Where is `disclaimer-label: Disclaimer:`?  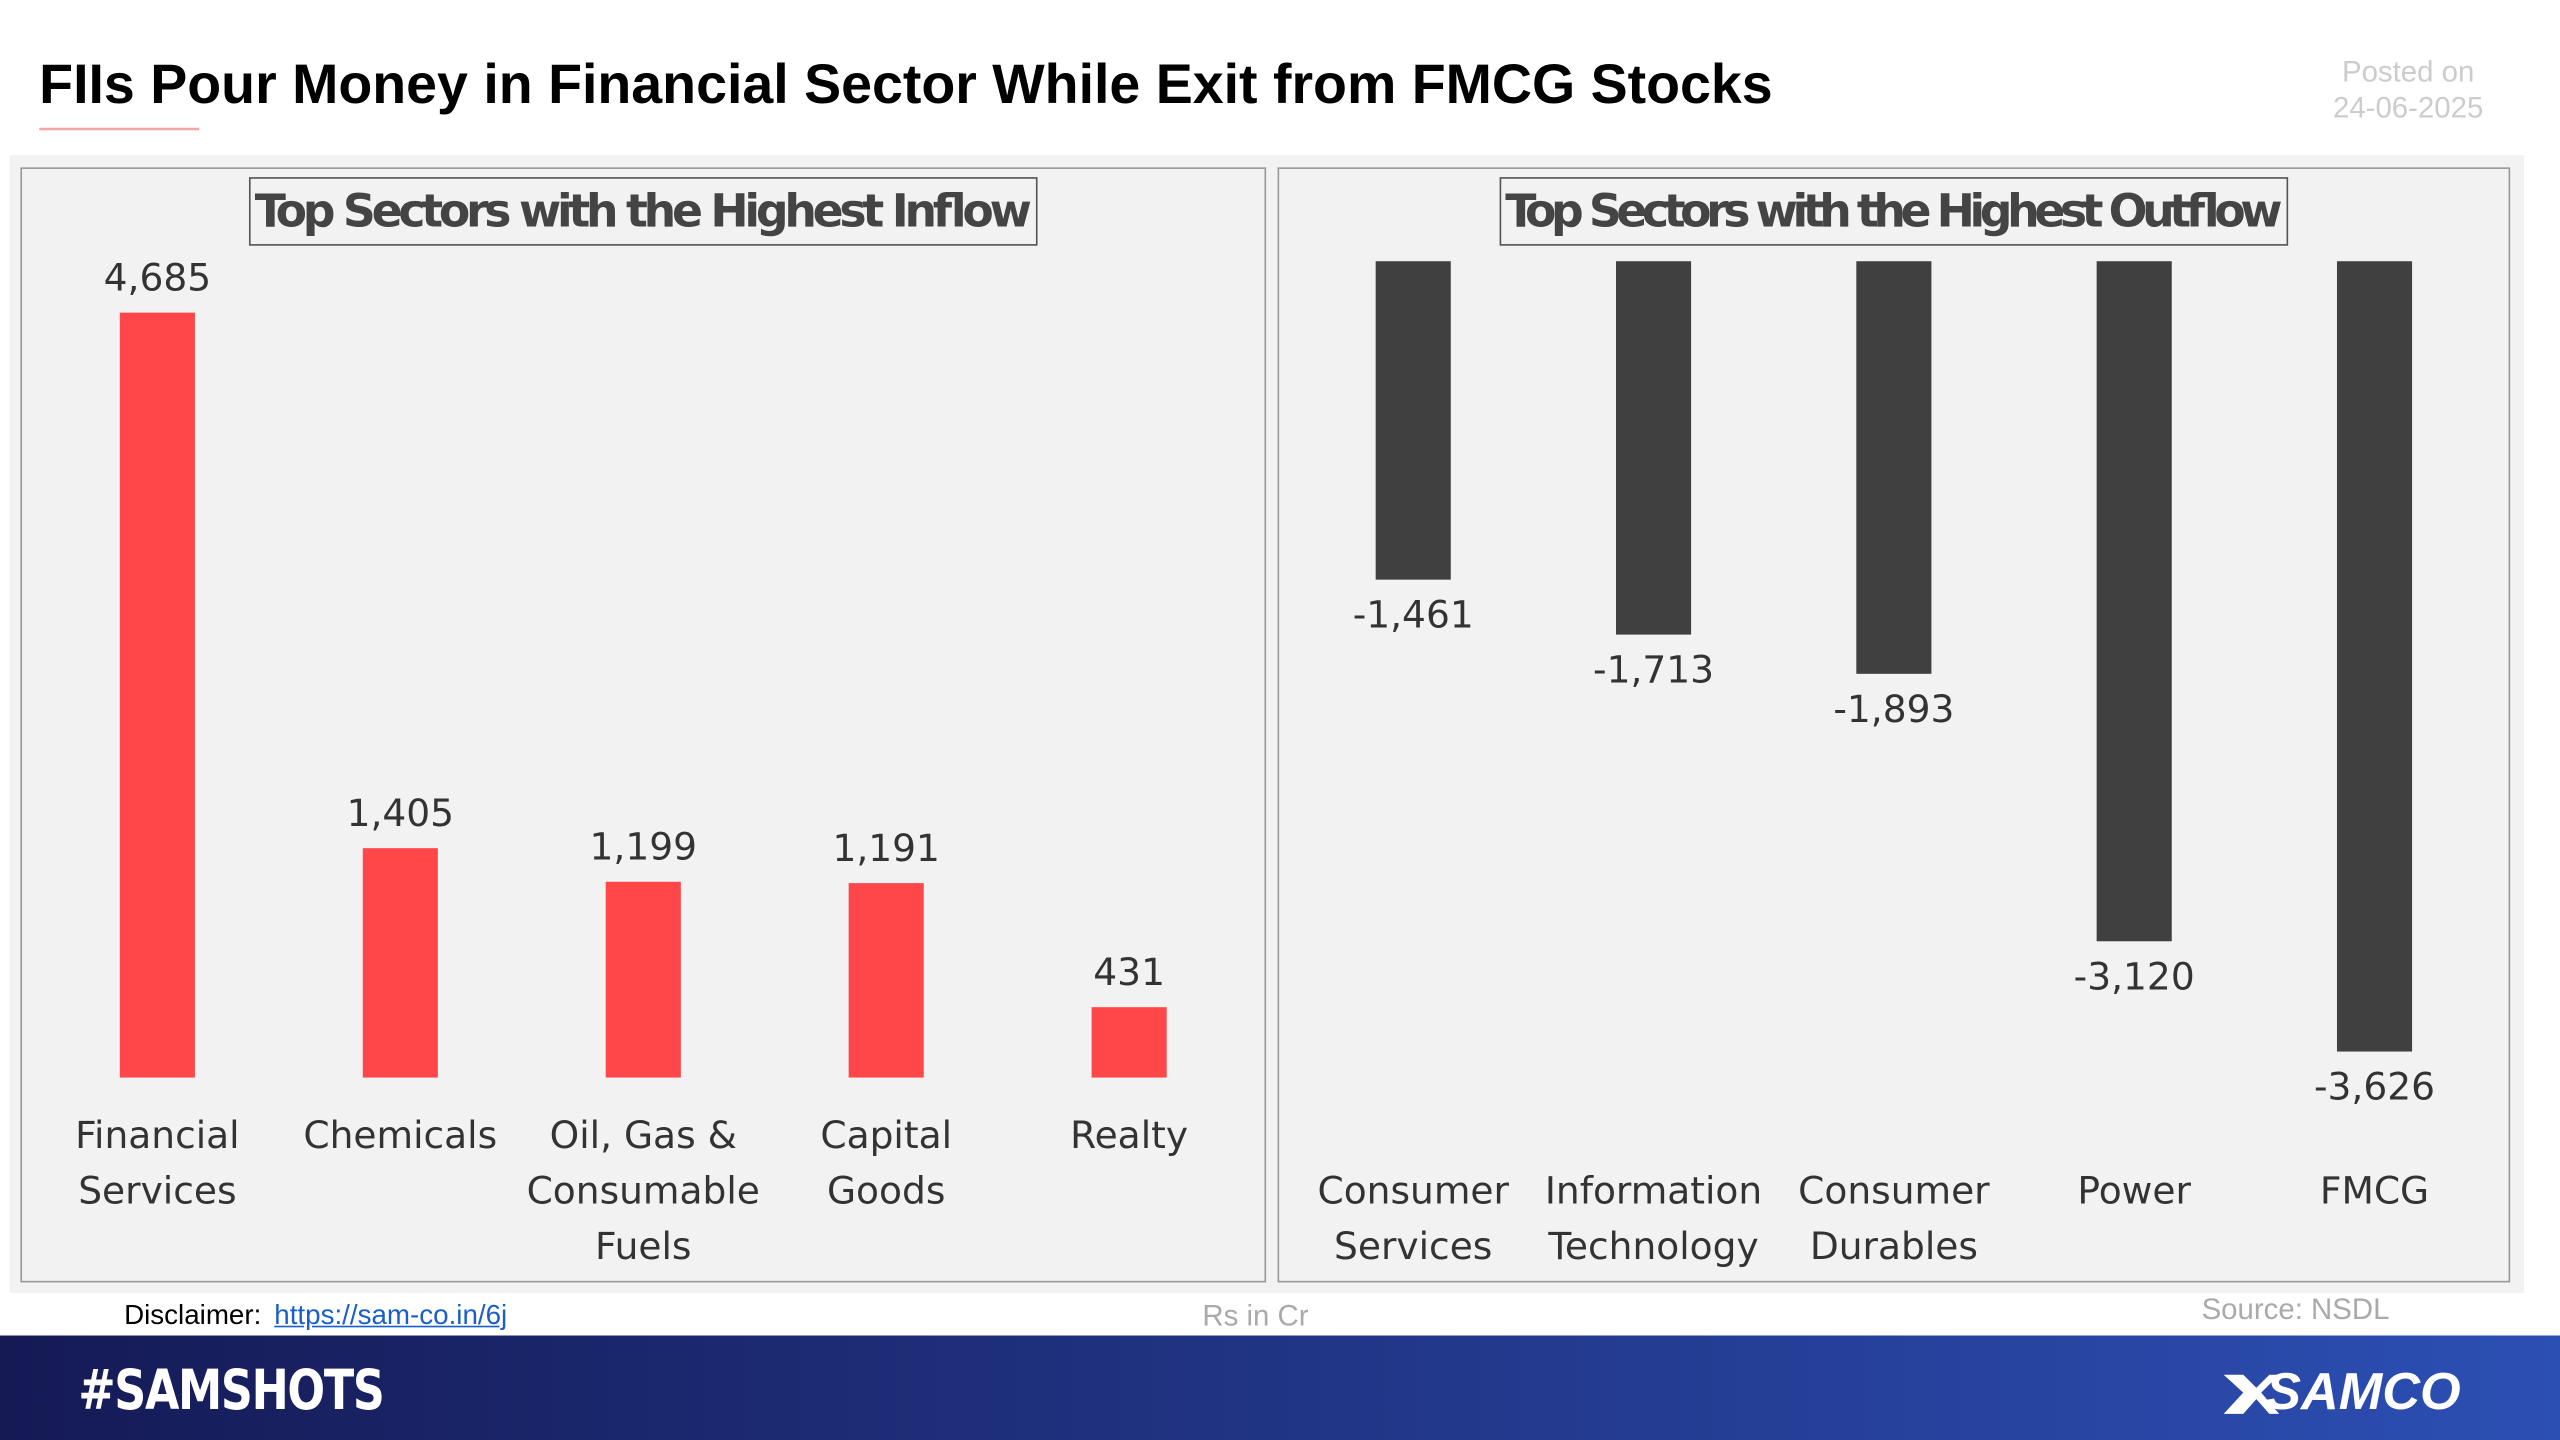 disclaimer-label: Disclaimer: is located at coordinates (193, 1315).